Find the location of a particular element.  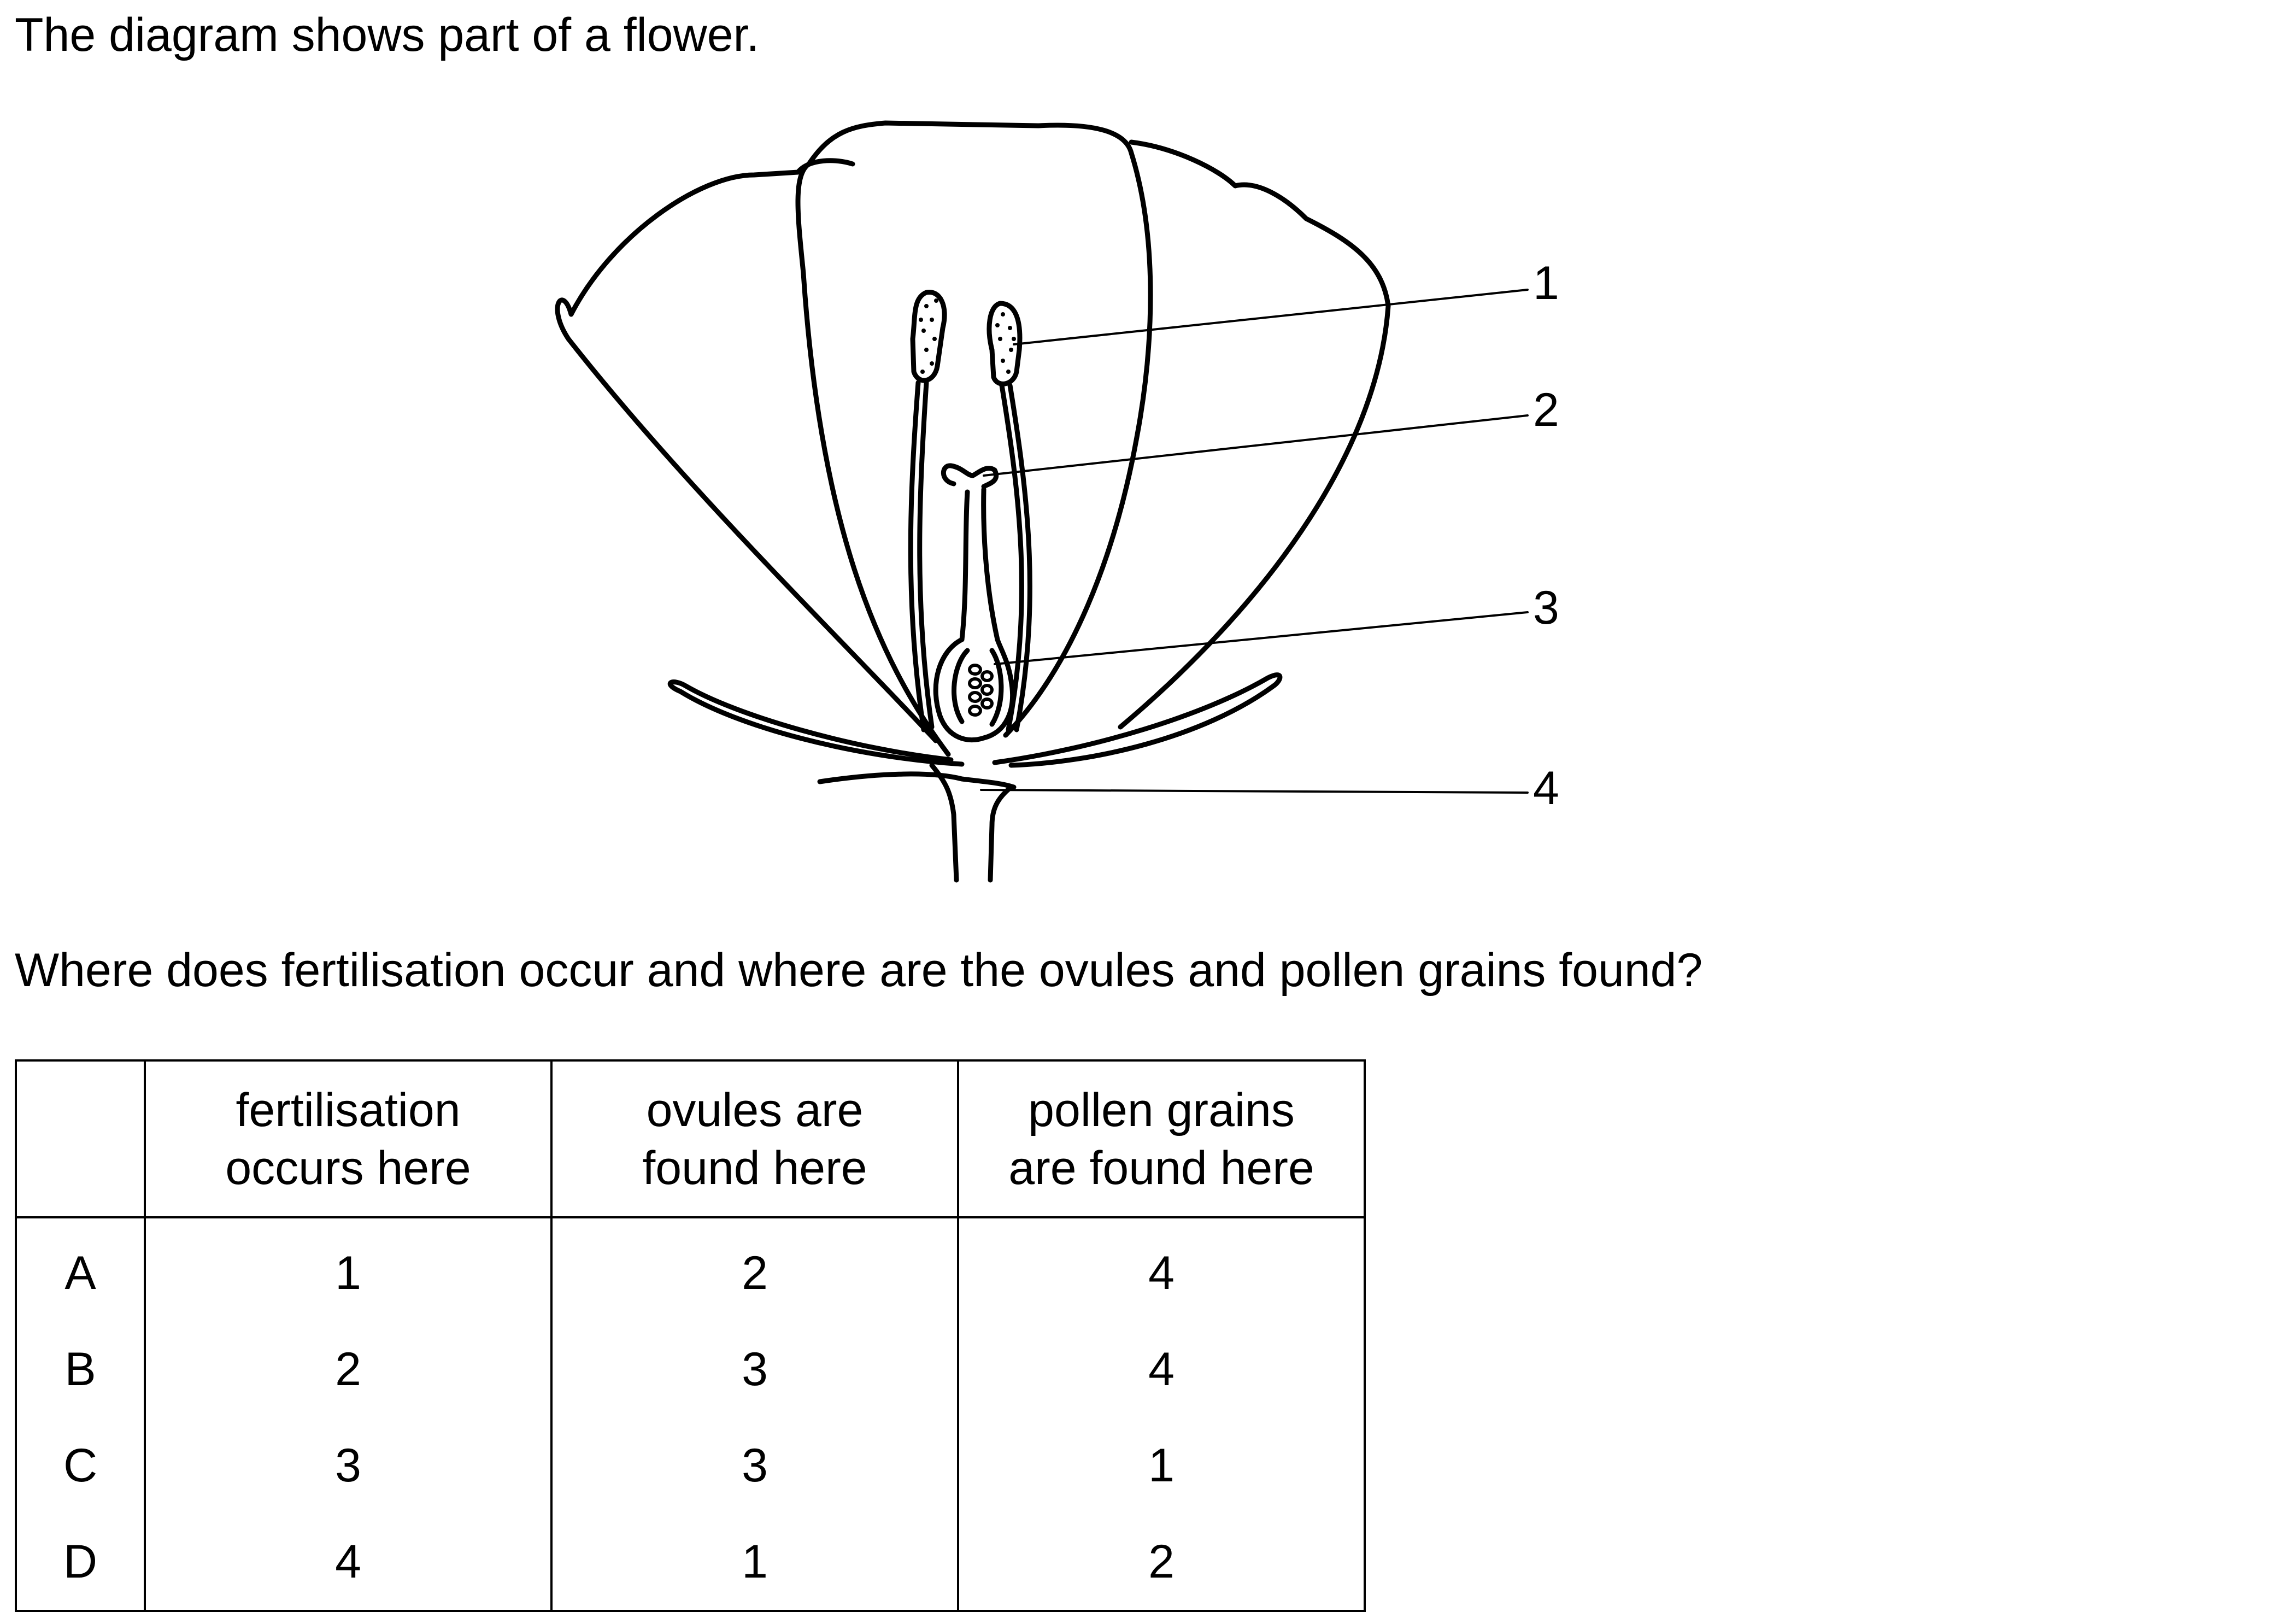

row-letter: D is located at coordinates (80, 1562).